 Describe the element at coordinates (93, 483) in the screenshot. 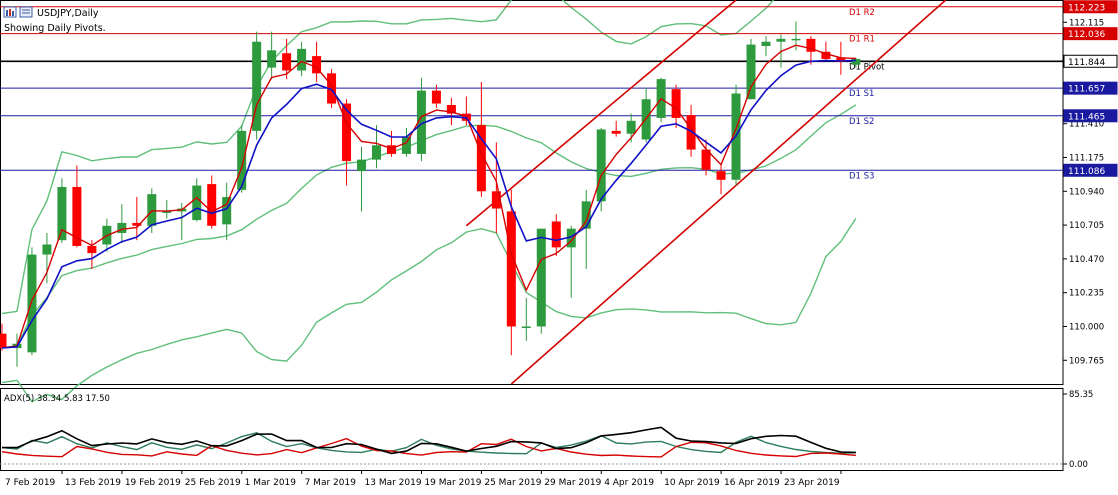

I see `x-tick-label: 13 Feb 2019` at that location.